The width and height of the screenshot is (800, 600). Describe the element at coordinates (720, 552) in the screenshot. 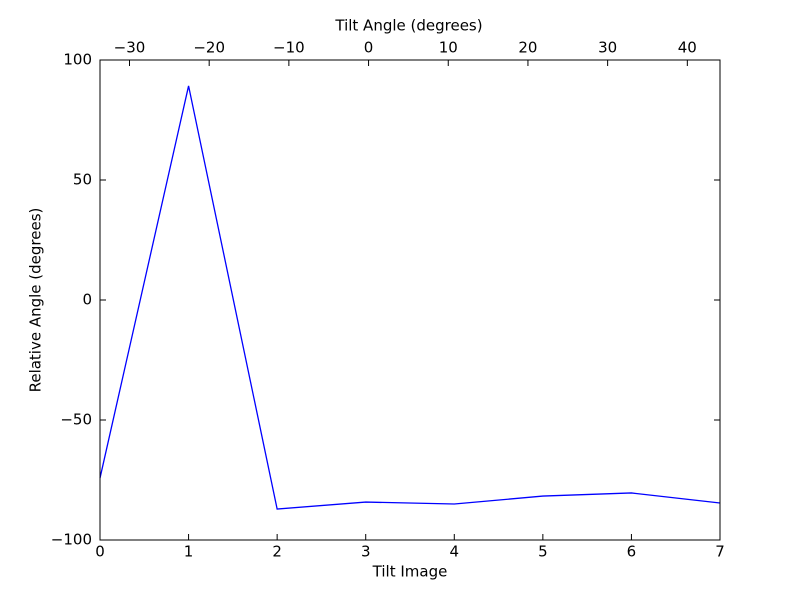

I see `x-tick-label: 7` at that location.